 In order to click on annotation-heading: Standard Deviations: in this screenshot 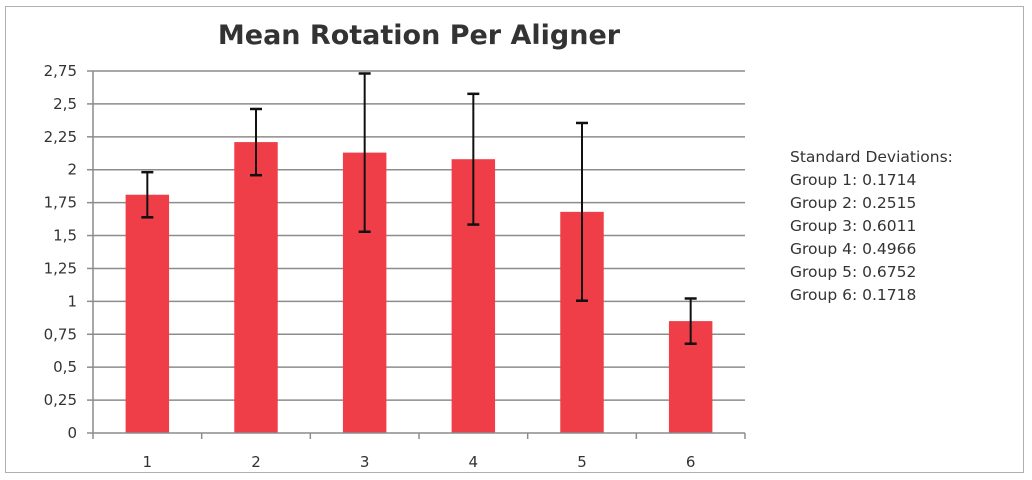, I will do `click(871, 157)`.